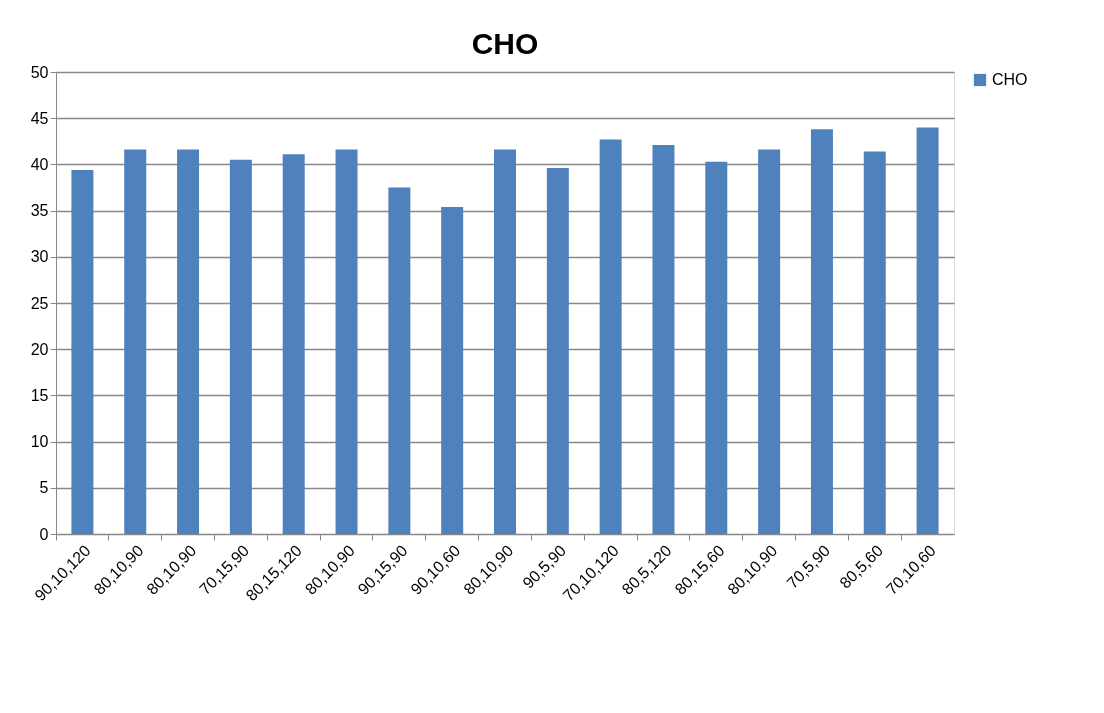 This screenshot has height=713, width=1104. What do you see at coordinates (39, 349) in the screenshot?
I see `y-tick-label: 20` at bounding box center [39, 349].